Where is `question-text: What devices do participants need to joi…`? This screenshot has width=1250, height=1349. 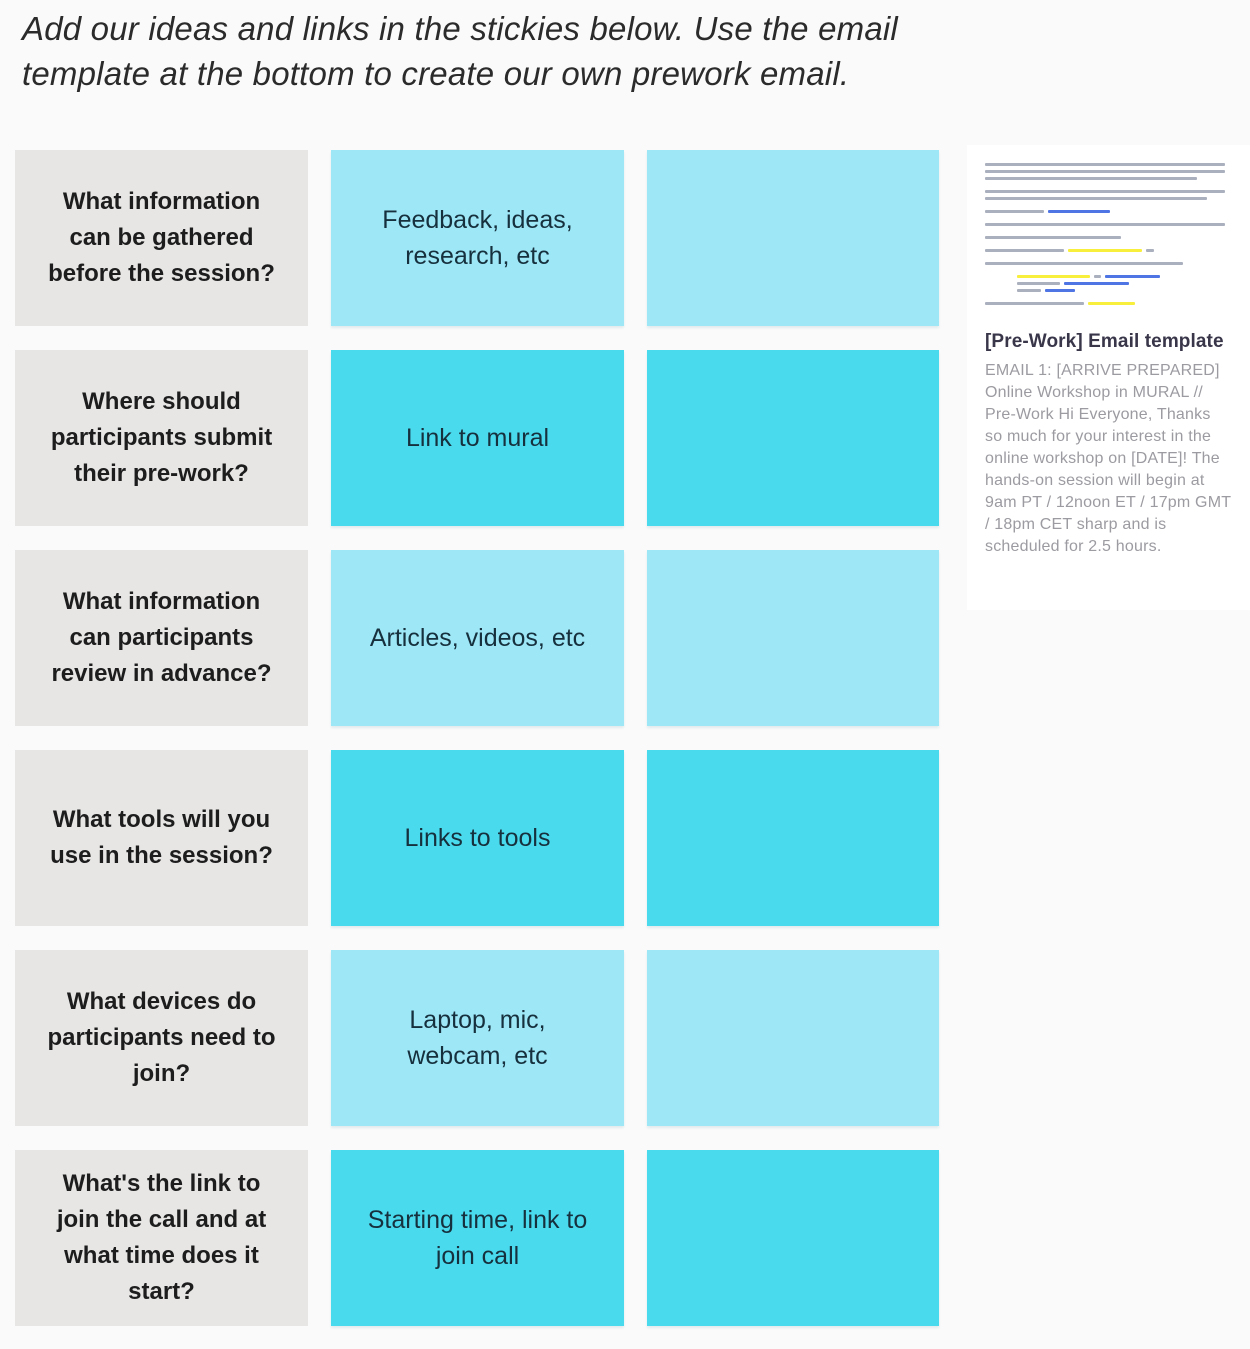 question-text: What devices do participants need to joi… is located at coordinates (161, 1037).